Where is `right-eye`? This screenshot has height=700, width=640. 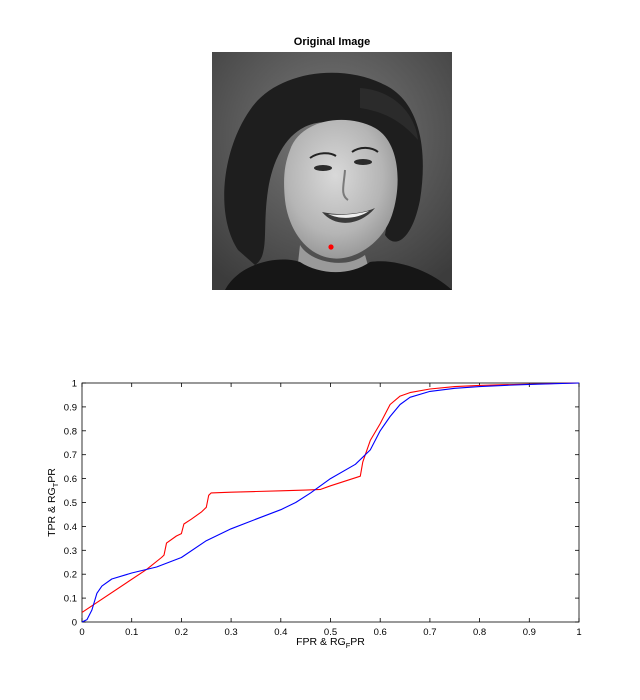 right-eye is located at coordinates (363, 162).